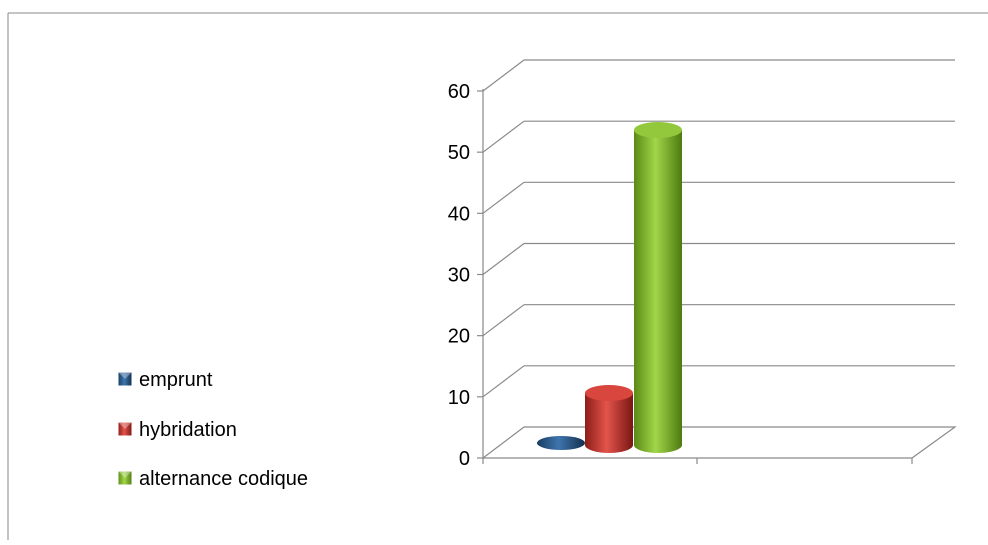 This screenshot has width=988, height=545. Describe the element at coordinates (223, 479) in the screenshot. I see `legend-label-2: alternance codique` at that location.